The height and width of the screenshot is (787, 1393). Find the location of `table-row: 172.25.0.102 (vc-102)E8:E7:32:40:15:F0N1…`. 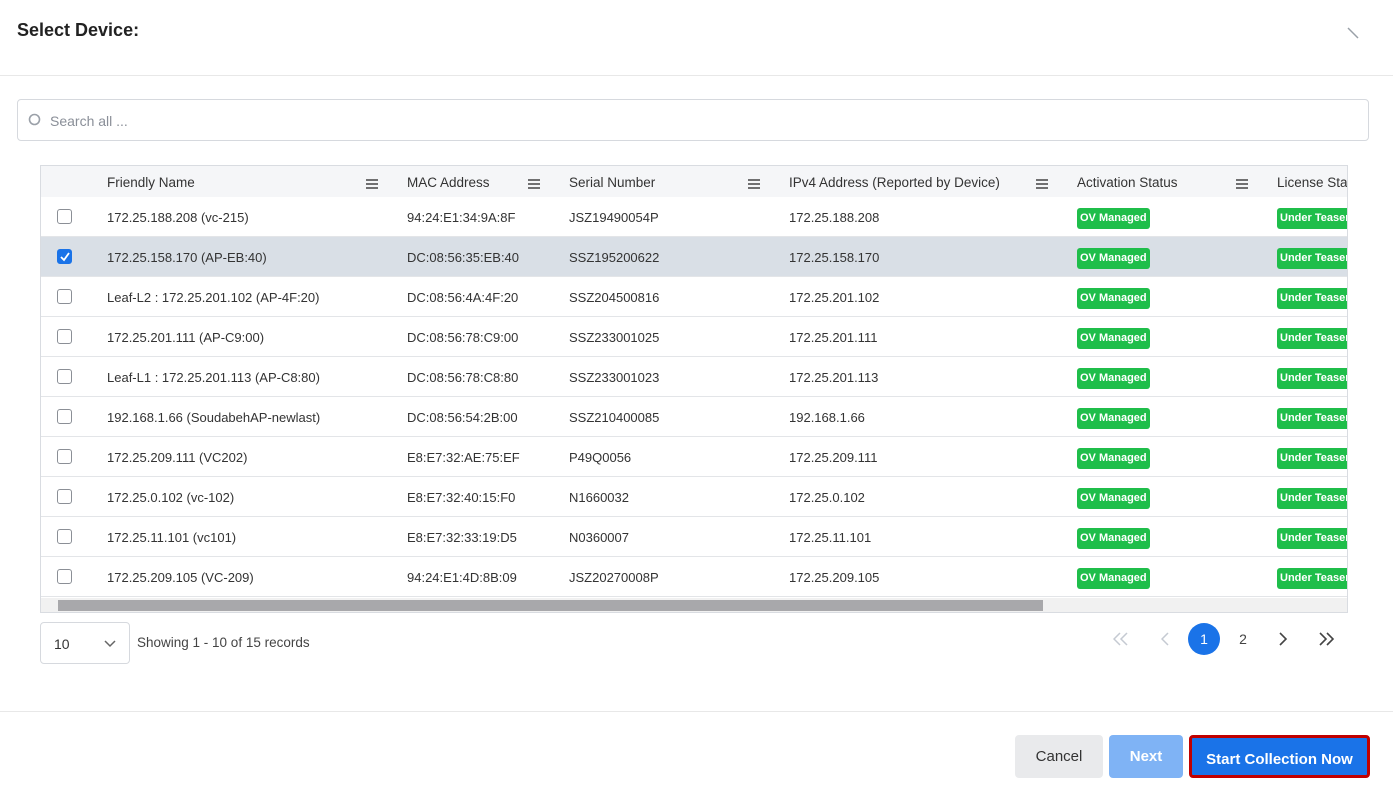

table-row: 172.25.0.102 (vc-102)E8:E7:32:40:15:F0N1… is located at coordinates (694, 497).